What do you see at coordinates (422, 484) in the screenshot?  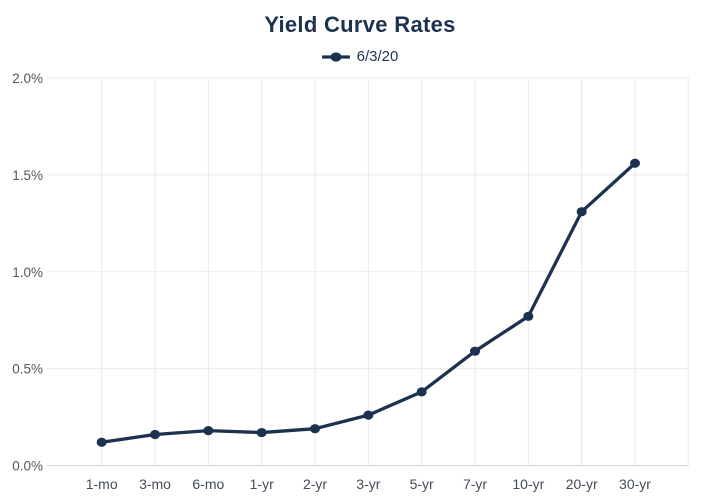 I see `x-tick-label: 5-yr` at bounding box center [422, 484].